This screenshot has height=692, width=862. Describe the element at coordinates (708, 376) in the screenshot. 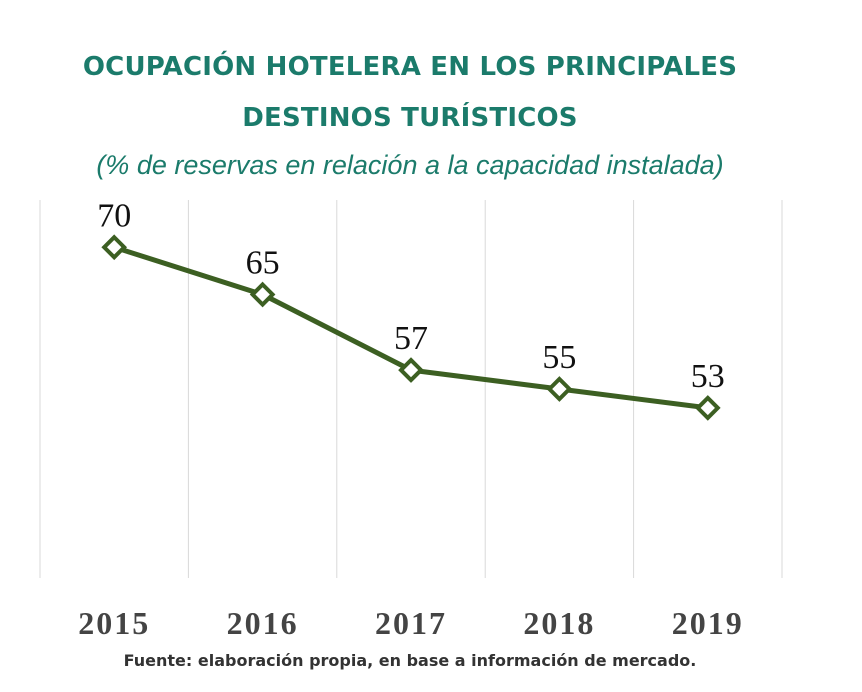

I see `data-label: 53` at that location.